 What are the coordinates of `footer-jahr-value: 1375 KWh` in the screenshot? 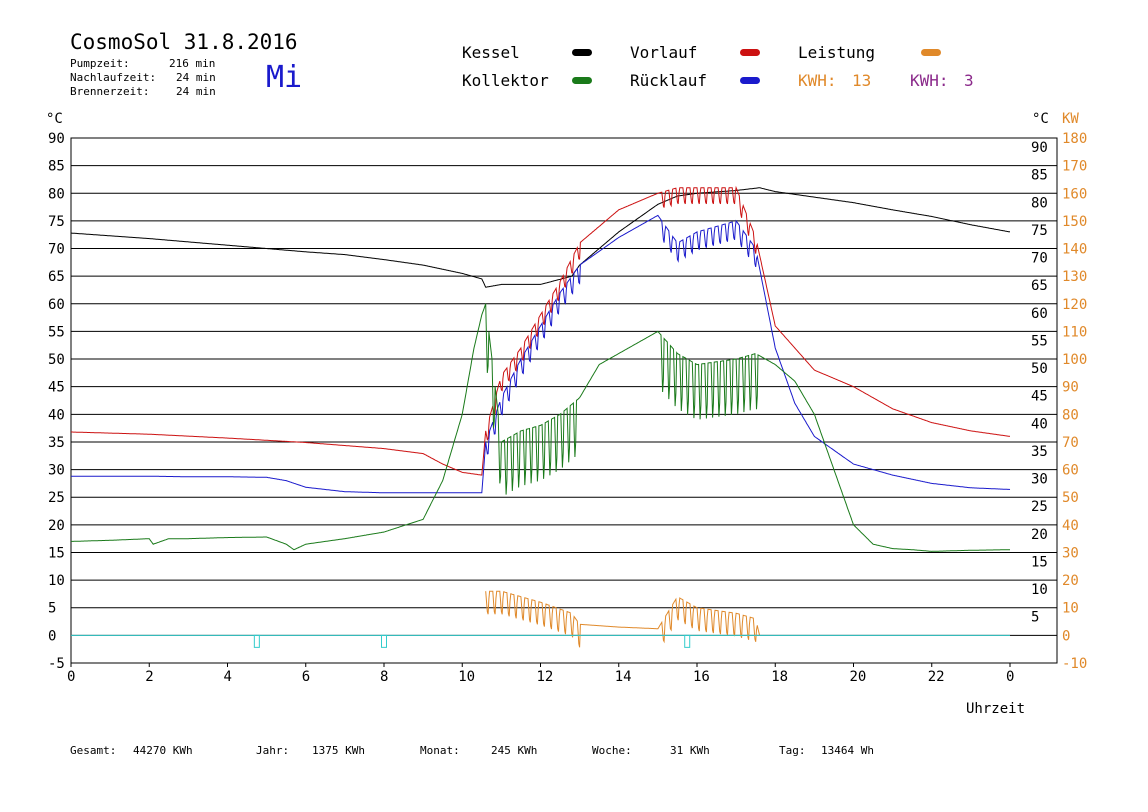 It's located at (338, 750).